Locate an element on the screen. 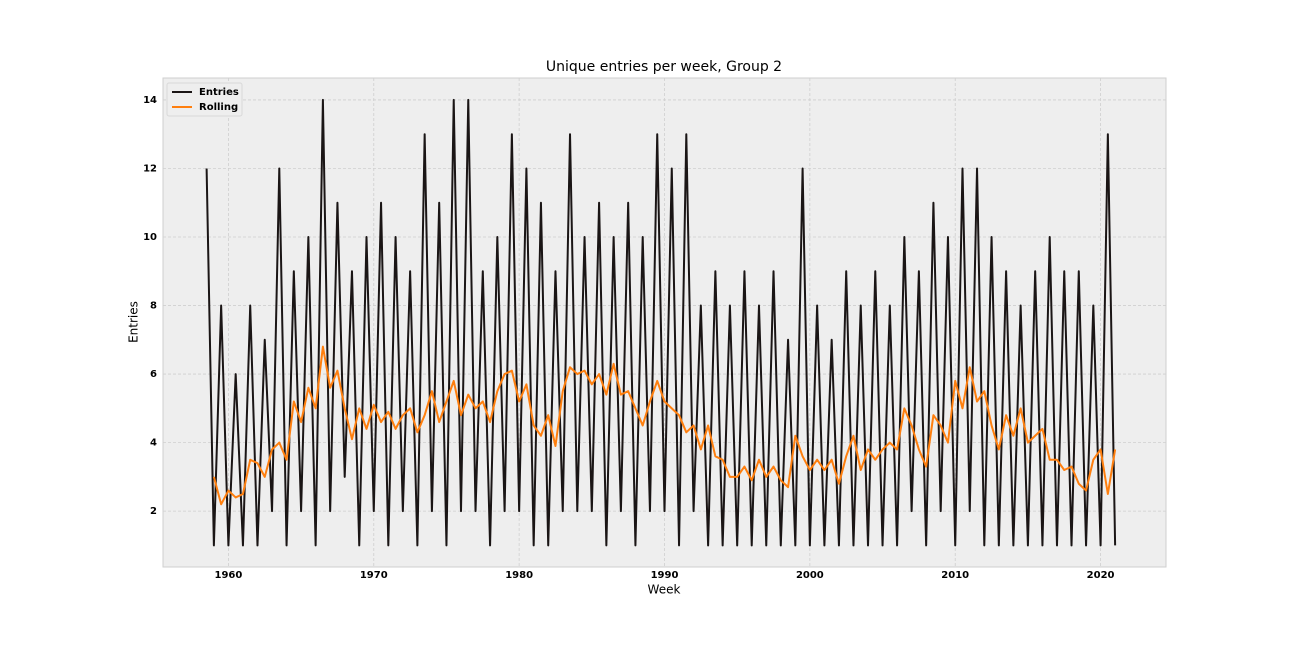 This screenshot has height=652, width=1296. y-tick-label: 4 is located at coordinates (153, 443).